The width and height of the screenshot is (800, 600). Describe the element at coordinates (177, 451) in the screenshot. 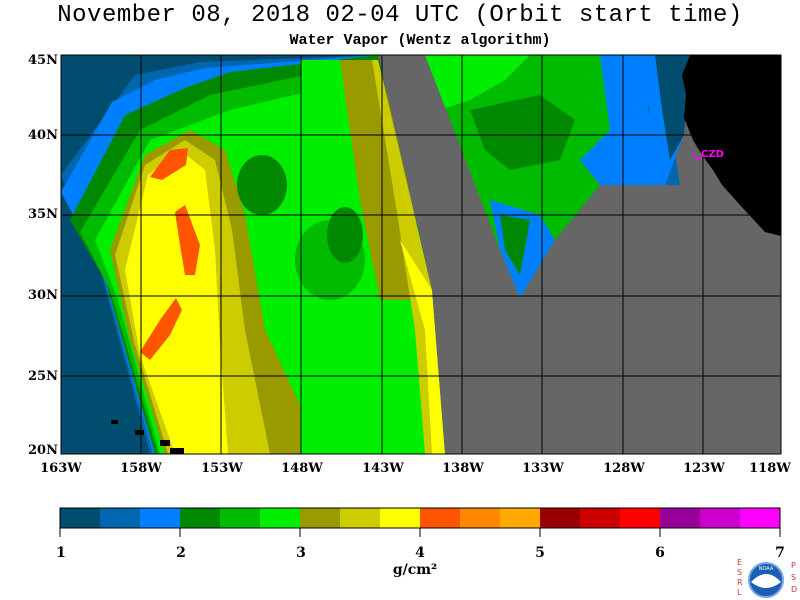

I see `island-hawaii` at that location.